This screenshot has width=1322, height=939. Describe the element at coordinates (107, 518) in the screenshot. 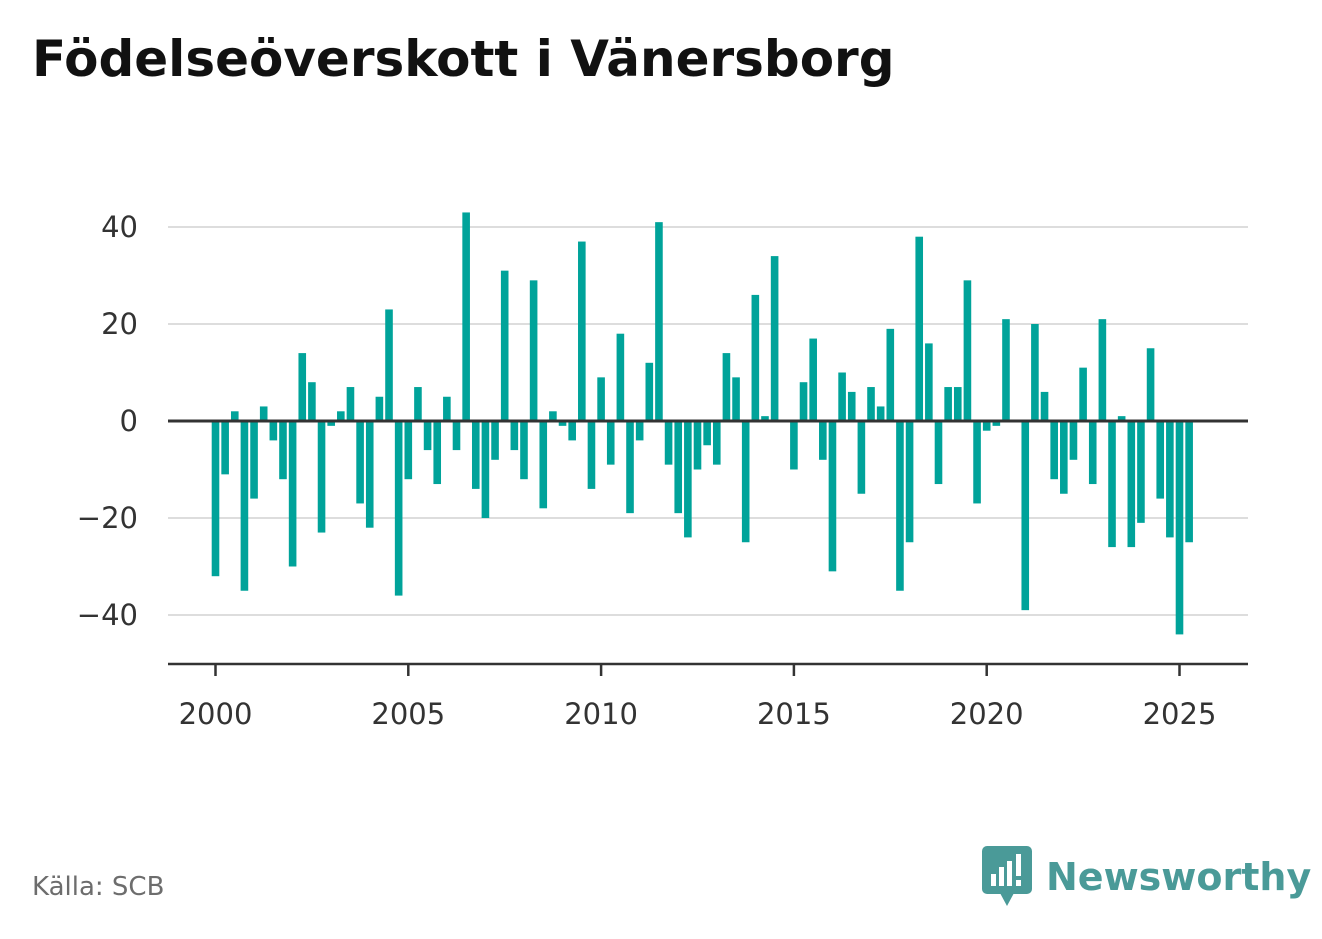

I see `y-tick-label: −20` at that location.